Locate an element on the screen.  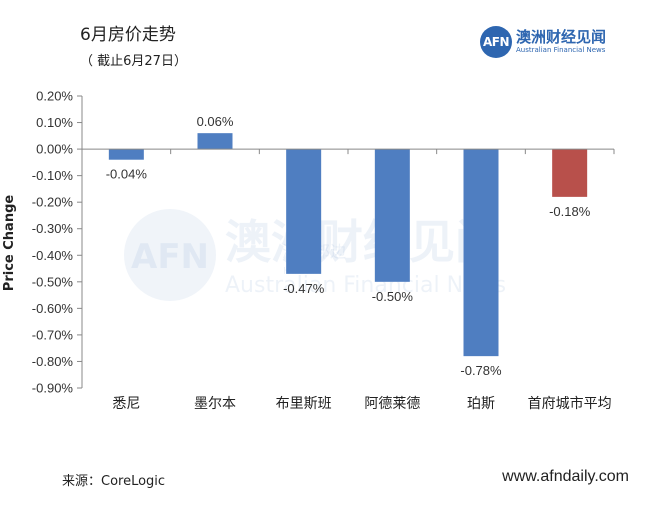
watermark-name-cn: 澳洲财经见闻 is located at coordinates (363, 242).